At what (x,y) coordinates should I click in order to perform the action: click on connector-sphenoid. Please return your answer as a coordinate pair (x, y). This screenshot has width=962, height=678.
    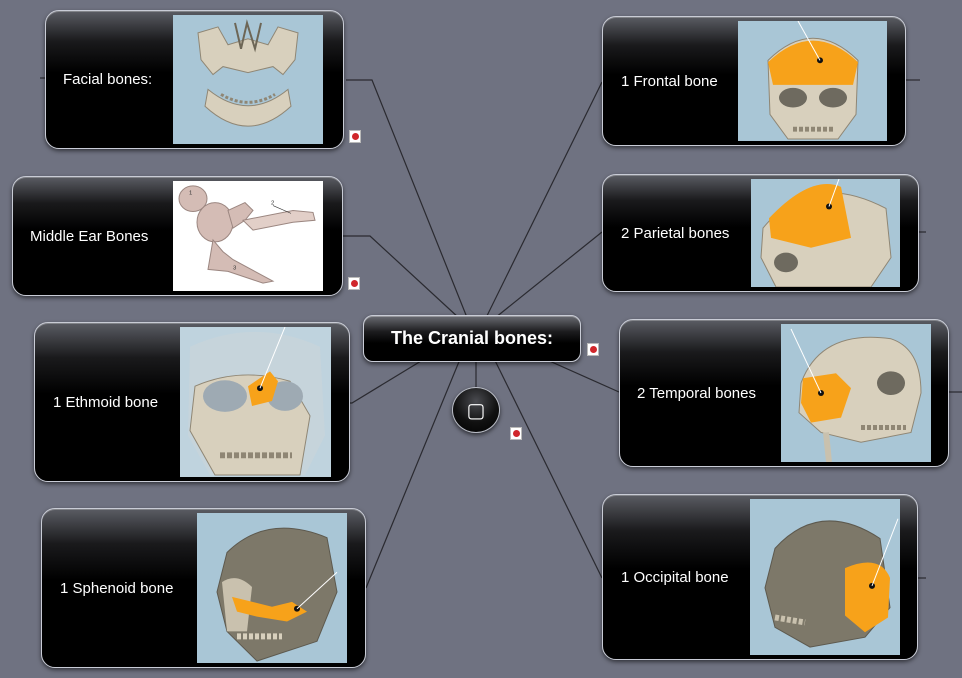
    Looking at the image, I should click on (419, 459).